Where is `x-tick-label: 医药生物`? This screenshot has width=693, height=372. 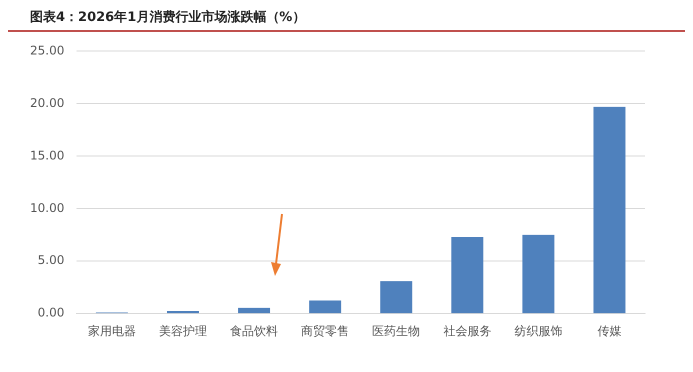
x-tick-label: 医药生物 is located at coordinates (396, 331).